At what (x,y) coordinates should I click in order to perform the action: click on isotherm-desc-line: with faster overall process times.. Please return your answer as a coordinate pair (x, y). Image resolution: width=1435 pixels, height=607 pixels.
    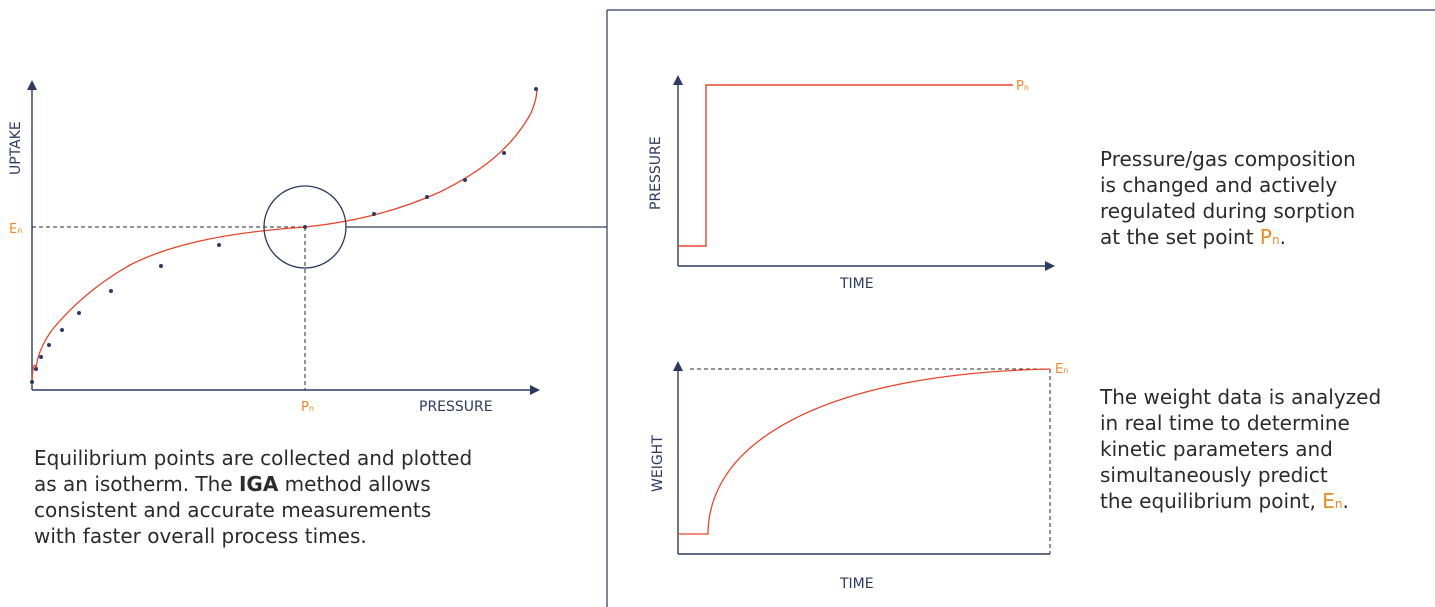
    Looking at the image, I should click on (200, 536).